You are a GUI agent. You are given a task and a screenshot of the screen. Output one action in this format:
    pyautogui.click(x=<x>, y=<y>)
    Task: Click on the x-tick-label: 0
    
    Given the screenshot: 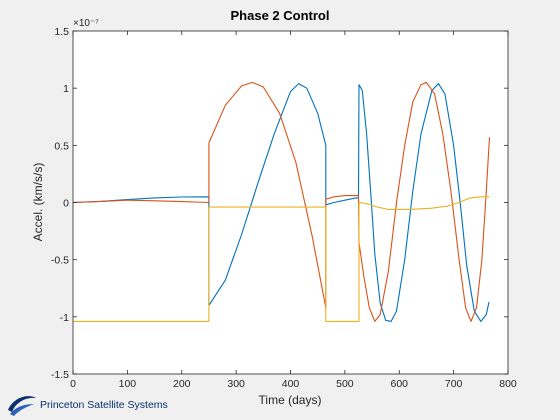 What is the action you would take?
    pyautogui.click(x=73, y=384)
    